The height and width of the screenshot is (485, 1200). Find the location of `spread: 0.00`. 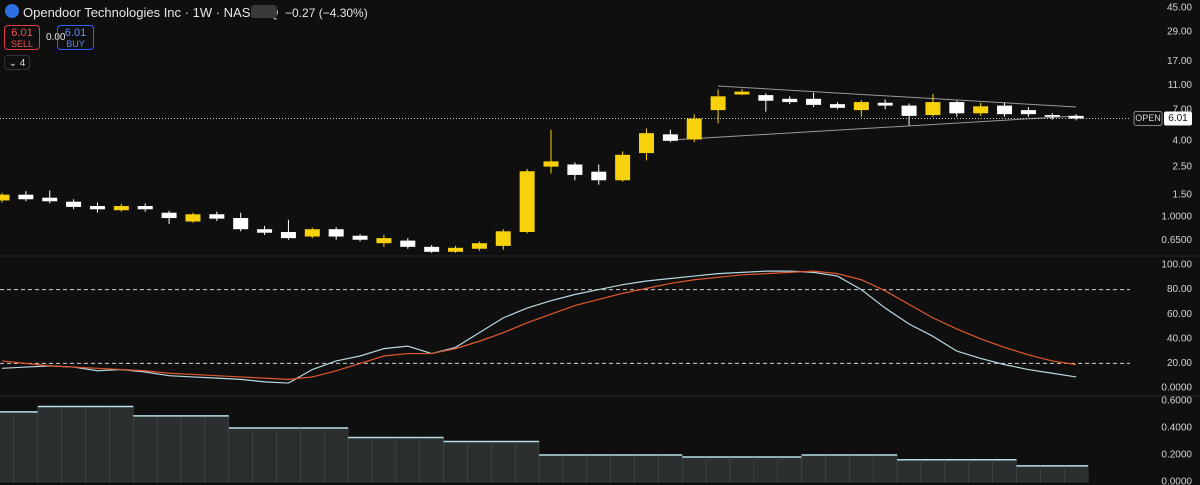

spread: 0.00 is located at coordinates (56, 37).